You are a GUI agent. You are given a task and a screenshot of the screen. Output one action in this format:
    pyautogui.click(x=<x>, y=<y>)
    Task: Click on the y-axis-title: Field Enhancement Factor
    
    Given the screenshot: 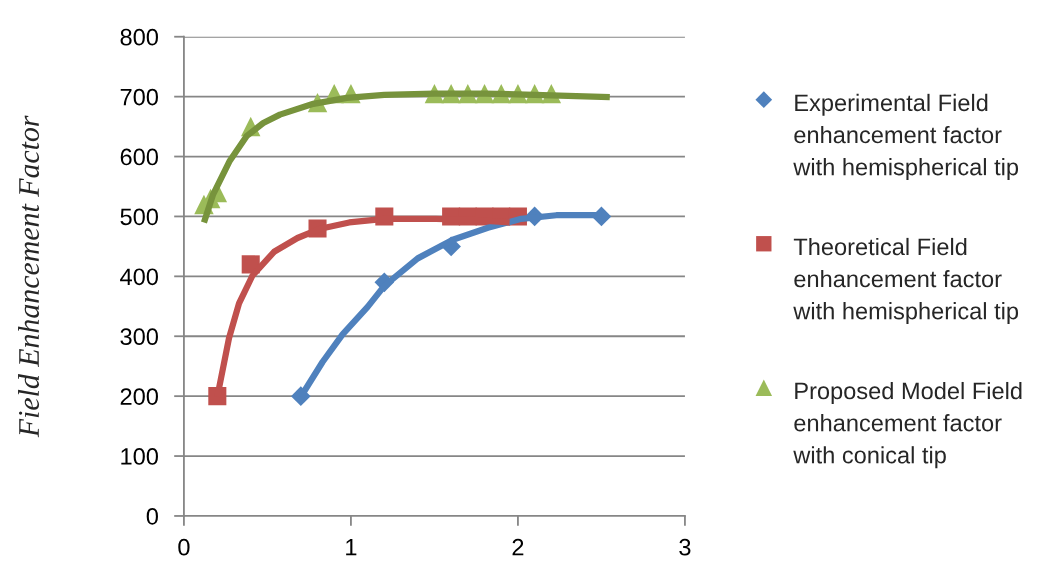 What is the action you would take?
    pyautogui.click(x=29, y=276)
    